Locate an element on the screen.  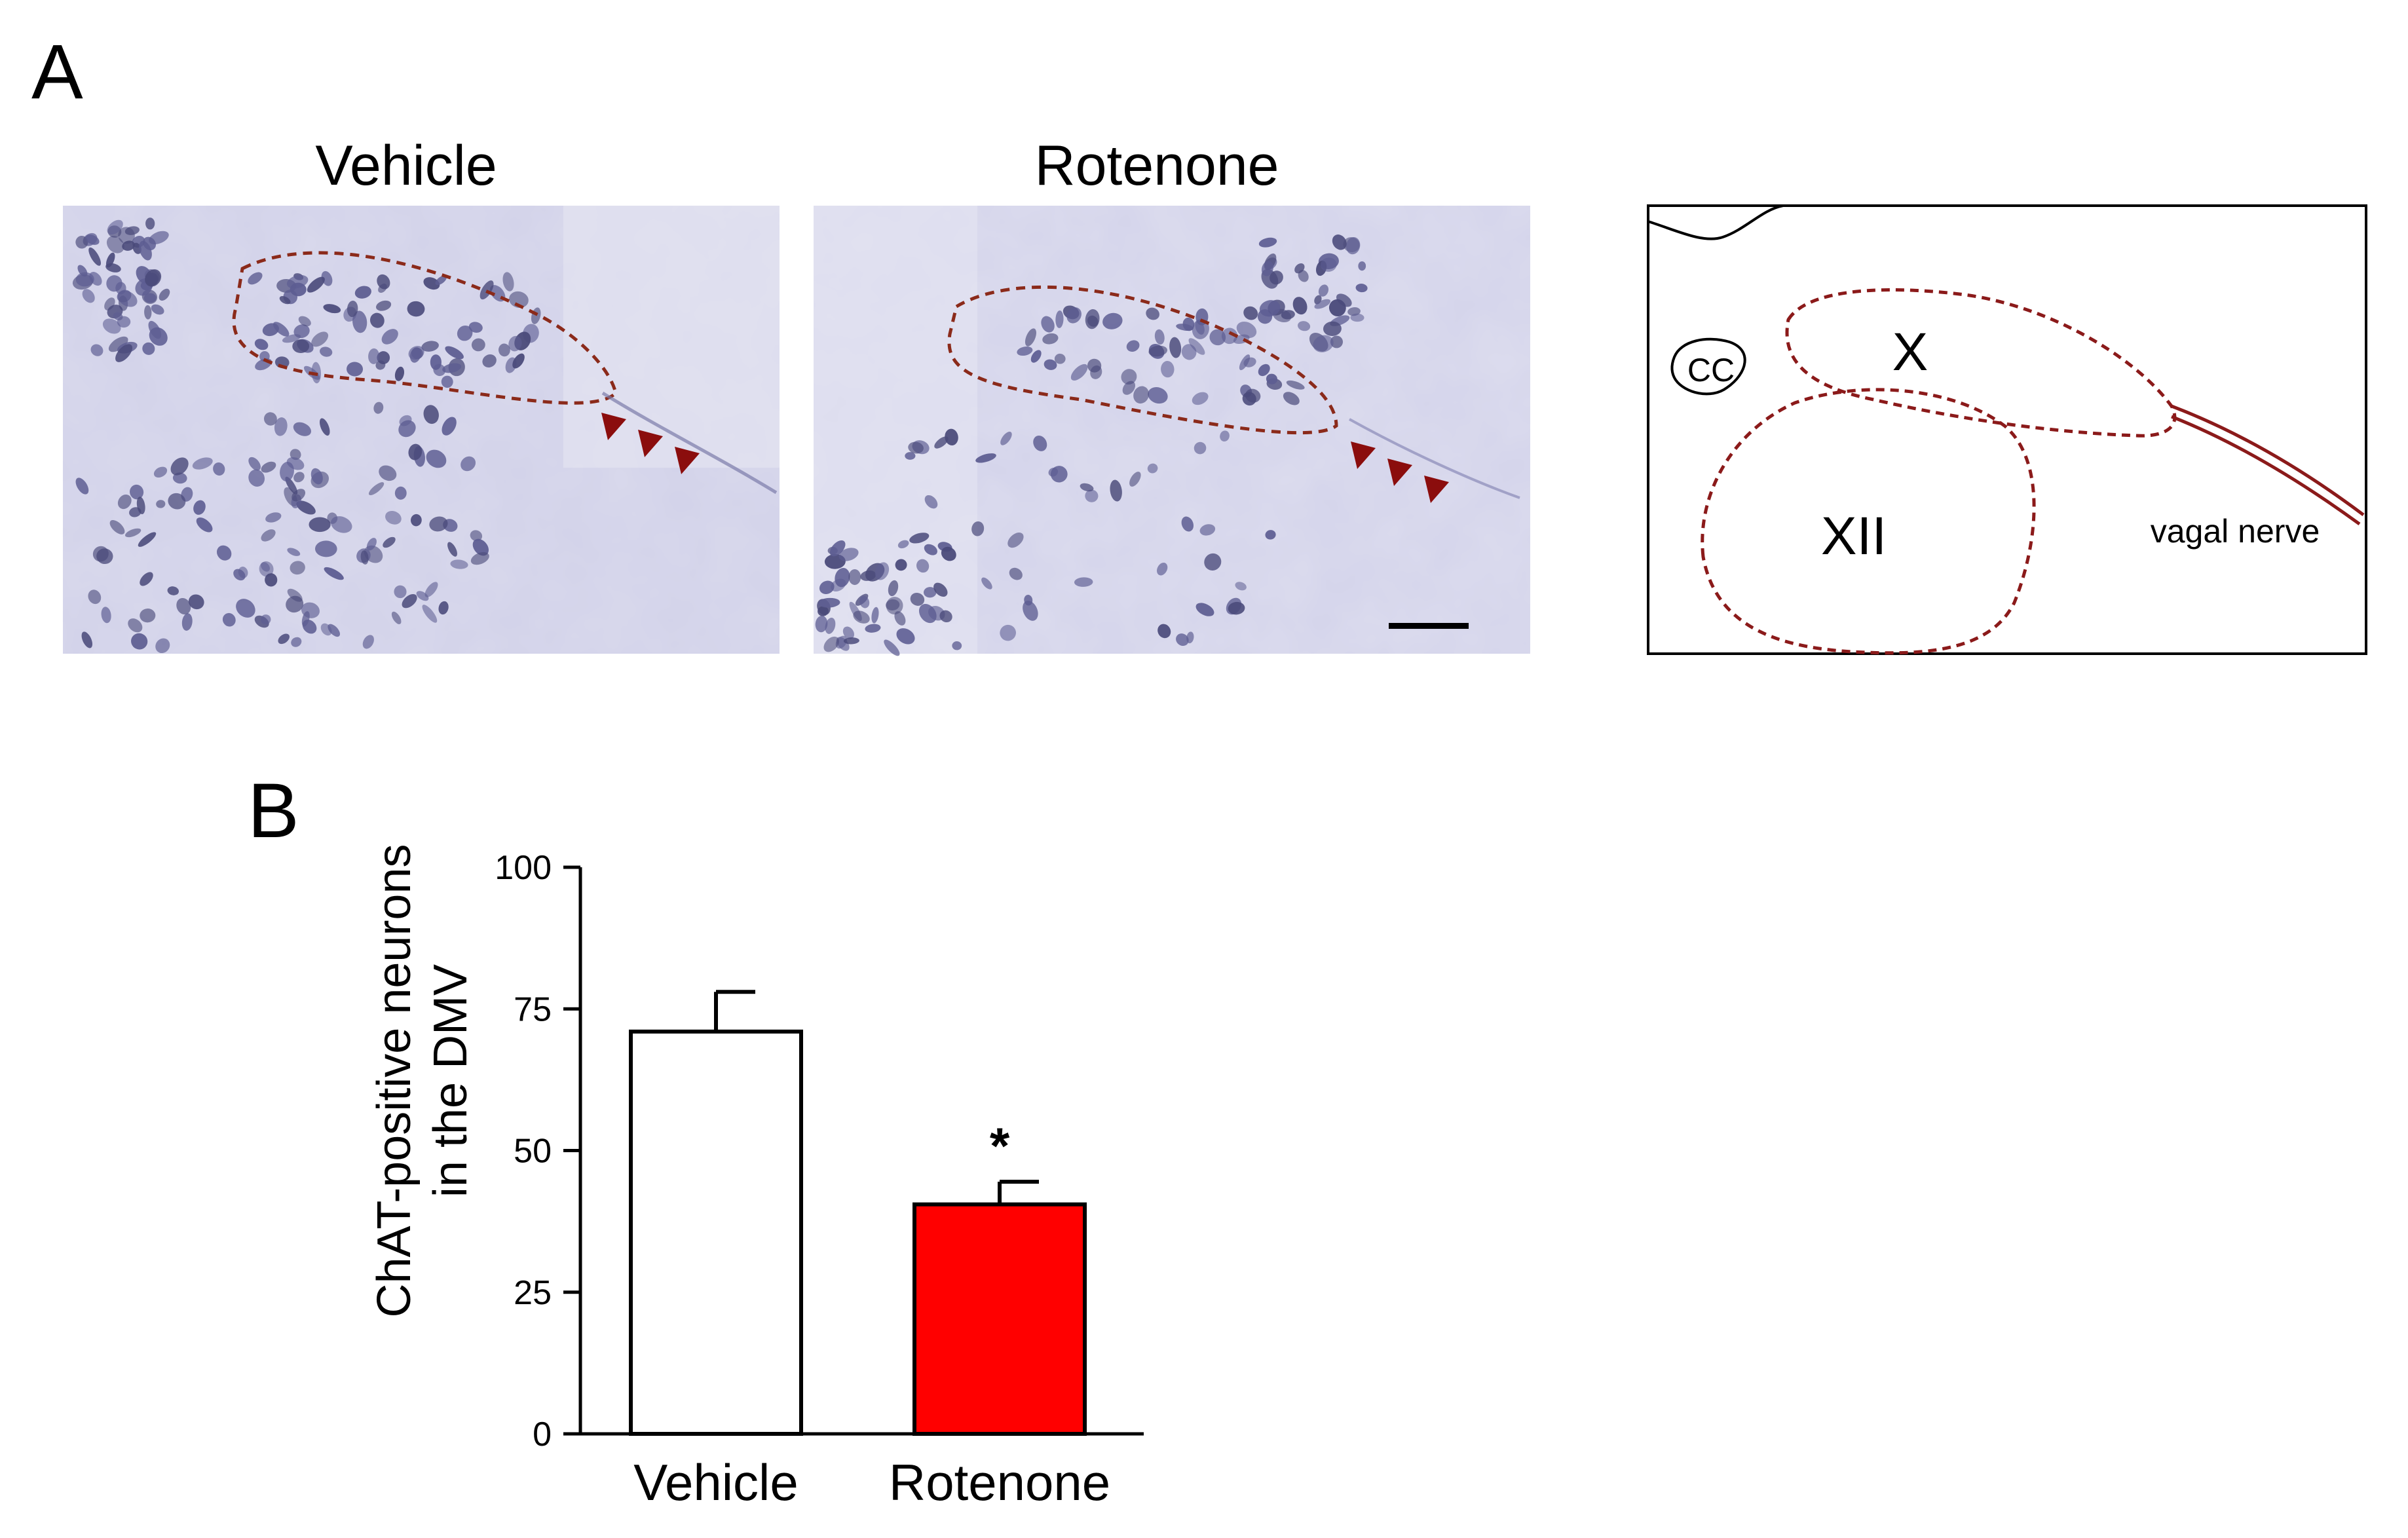
y-tick-label-1: 25 is located at coordinates (533, 1293).